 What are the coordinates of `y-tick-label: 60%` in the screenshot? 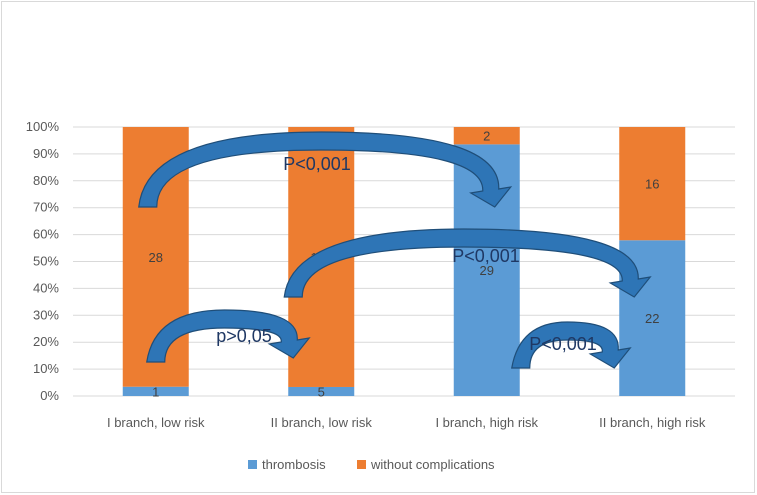 It's located at (46, 234).